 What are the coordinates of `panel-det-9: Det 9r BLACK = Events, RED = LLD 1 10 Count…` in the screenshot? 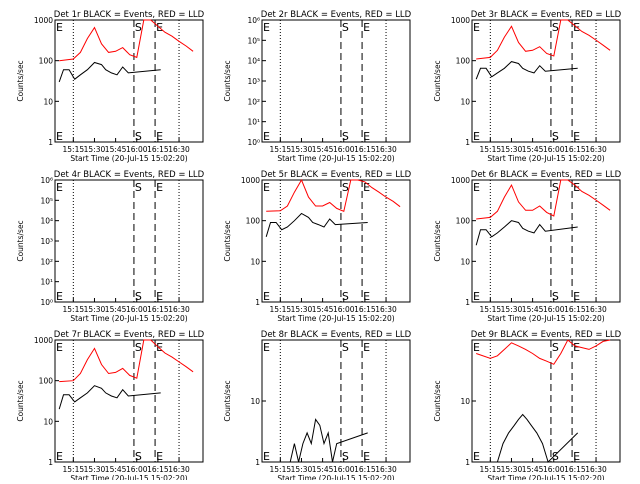 It's located at (527, 406).